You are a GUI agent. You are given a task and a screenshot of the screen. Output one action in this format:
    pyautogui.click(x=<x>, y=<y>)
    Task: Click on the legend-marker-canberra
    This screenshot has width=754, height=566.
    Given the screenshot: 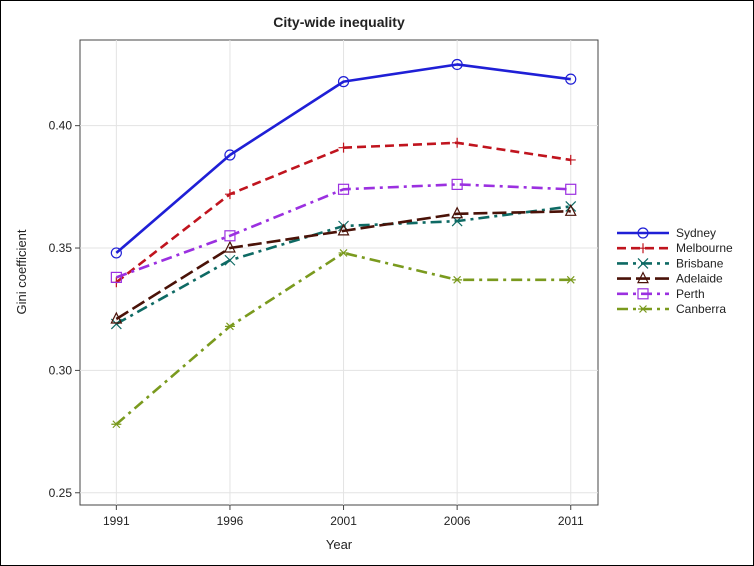 What is the action you would take?
    pyautogui.click(x=643, y=309)
    